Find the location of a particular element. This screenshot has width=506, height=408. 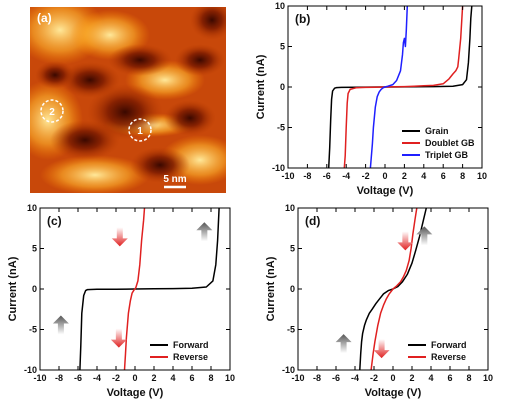

marker-1-label: 1 is located at coordinates (140, 131).